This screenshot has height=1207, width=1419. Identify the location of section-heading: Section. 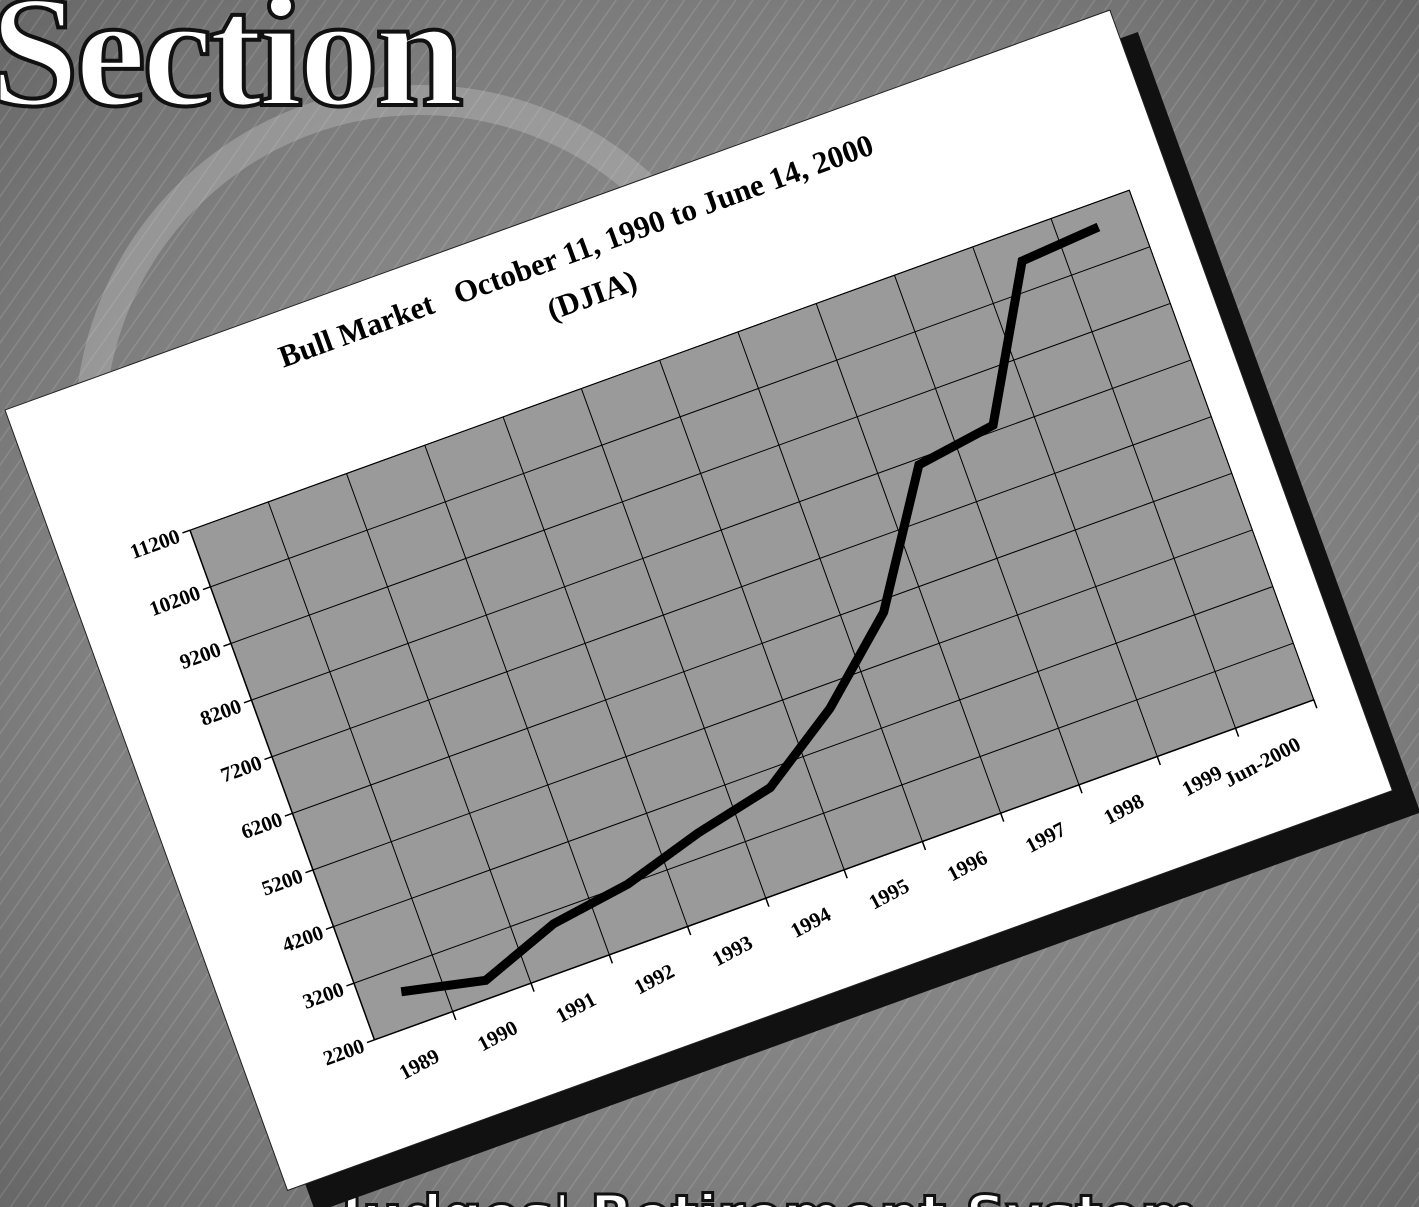
(231, 70).